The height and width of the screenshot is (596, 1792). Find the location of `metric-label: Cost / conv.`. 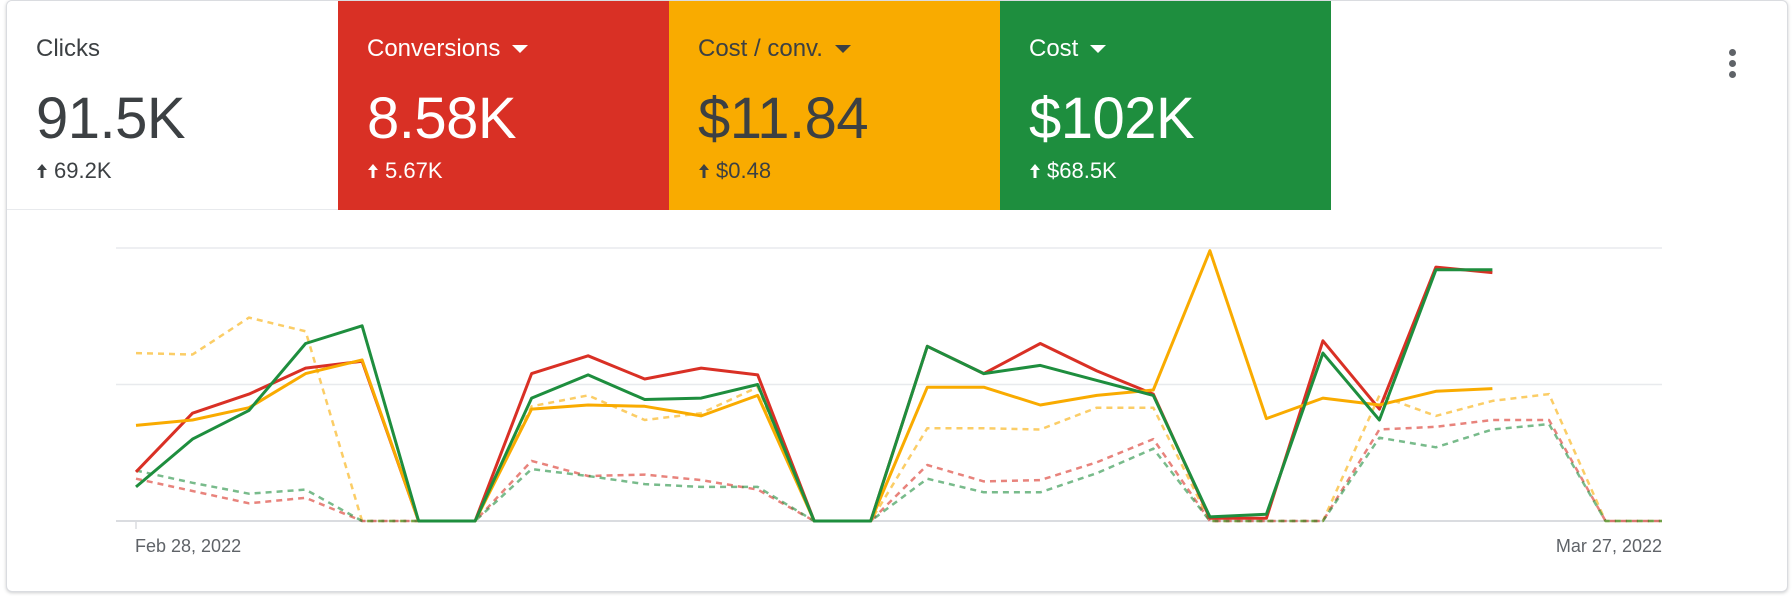

metric-label: Cost / conv. is located at coordinates (760, 48).